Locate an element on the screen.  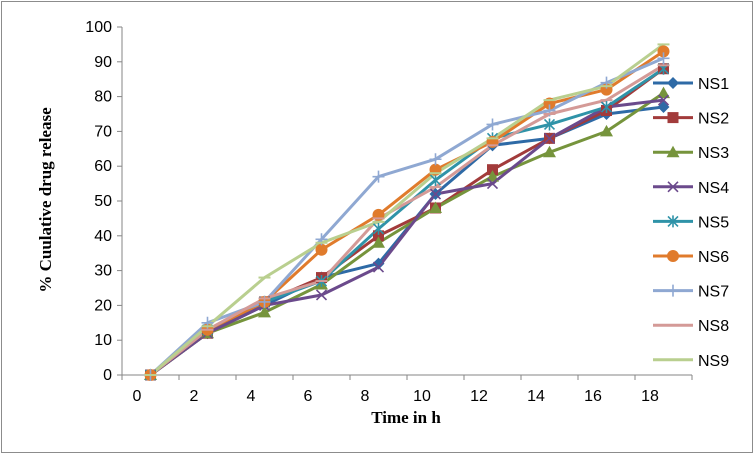
y-tick-label: 10 is located at coordinates (103, 340).